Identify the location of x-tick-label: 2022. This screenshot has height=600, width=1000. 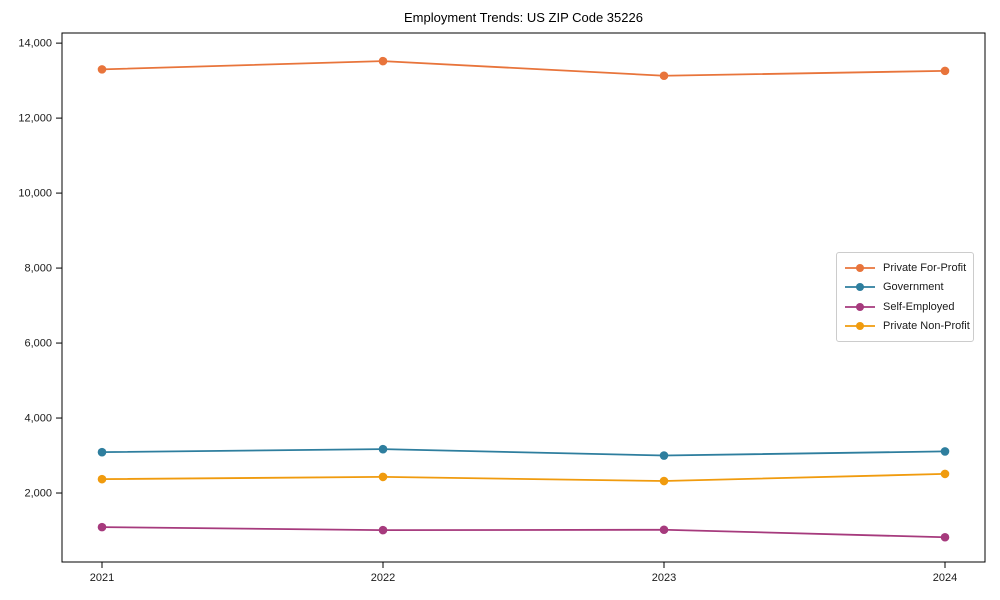
(383, 578).